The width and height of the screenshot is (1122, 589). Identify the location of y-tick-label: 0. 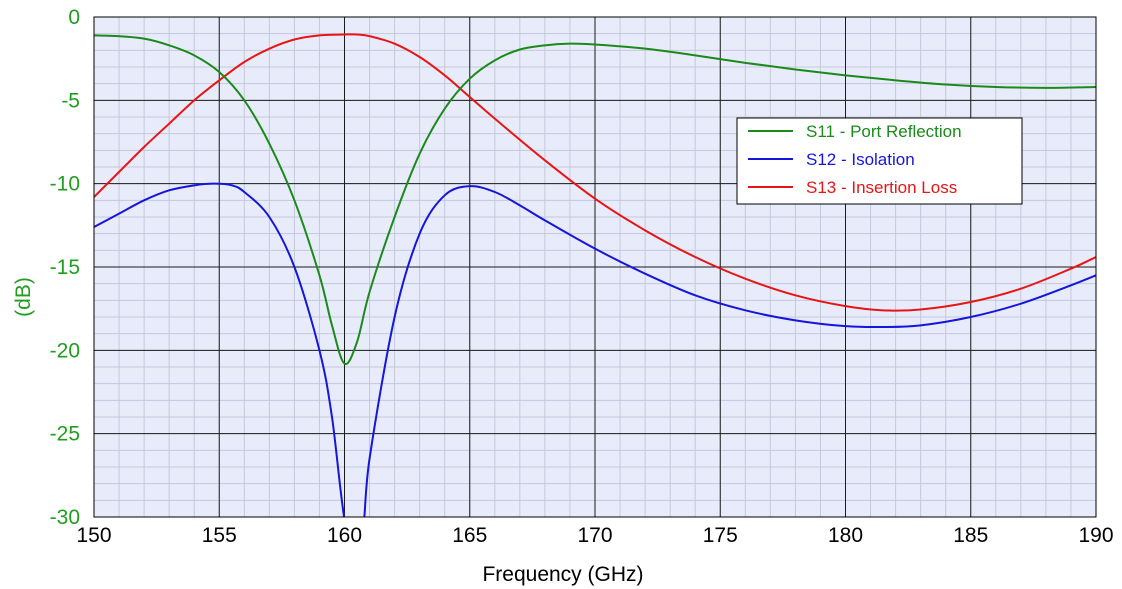
(74, 17).